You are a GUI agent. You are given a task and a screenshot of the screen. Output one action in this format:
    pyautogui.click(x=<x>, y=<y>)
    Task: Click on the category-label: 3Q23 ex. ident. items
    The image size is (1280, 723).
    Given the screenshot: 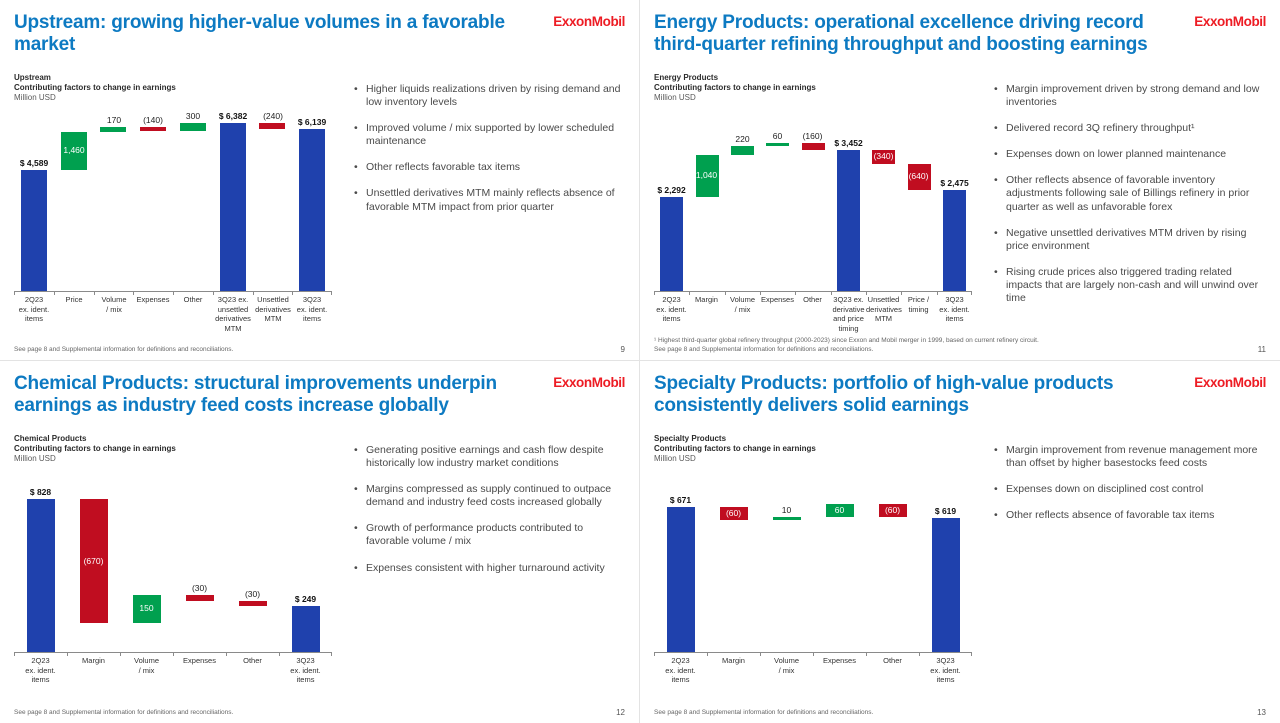 What is the action you would take?
    pyautogui.click(x=945, y=670)
    